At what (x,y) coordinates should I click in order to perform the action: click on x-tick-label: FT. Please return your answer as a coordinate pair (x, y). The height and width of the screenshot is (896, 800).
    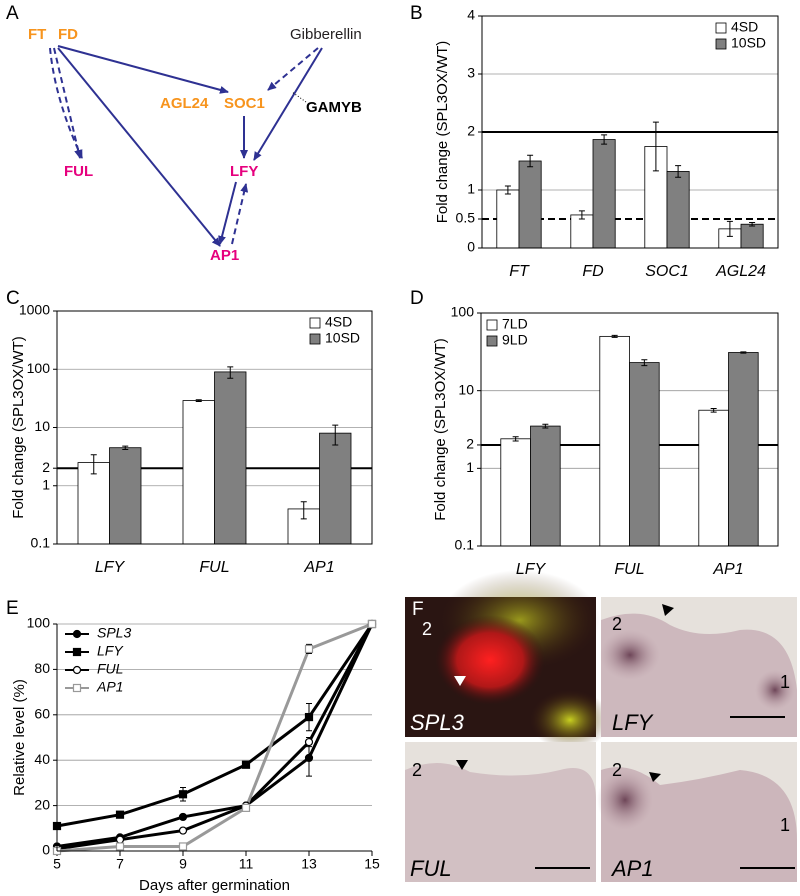
    Looking at the image, I should click on (519, 271).